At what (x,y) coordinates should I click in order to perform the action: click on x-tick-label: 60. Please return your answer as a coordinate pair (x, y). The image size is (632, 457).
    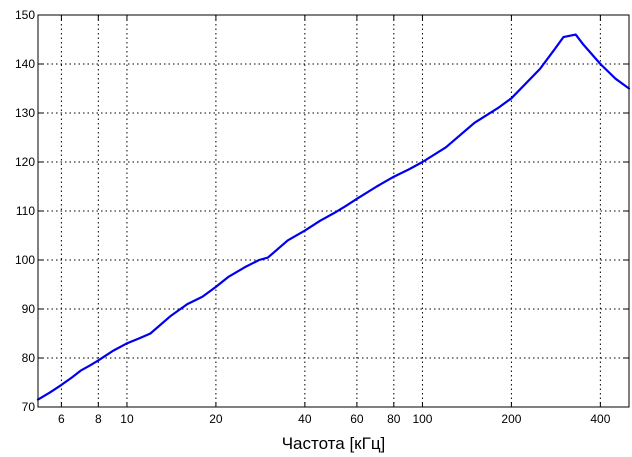
    Looking at the image, I should click on (357, 419).